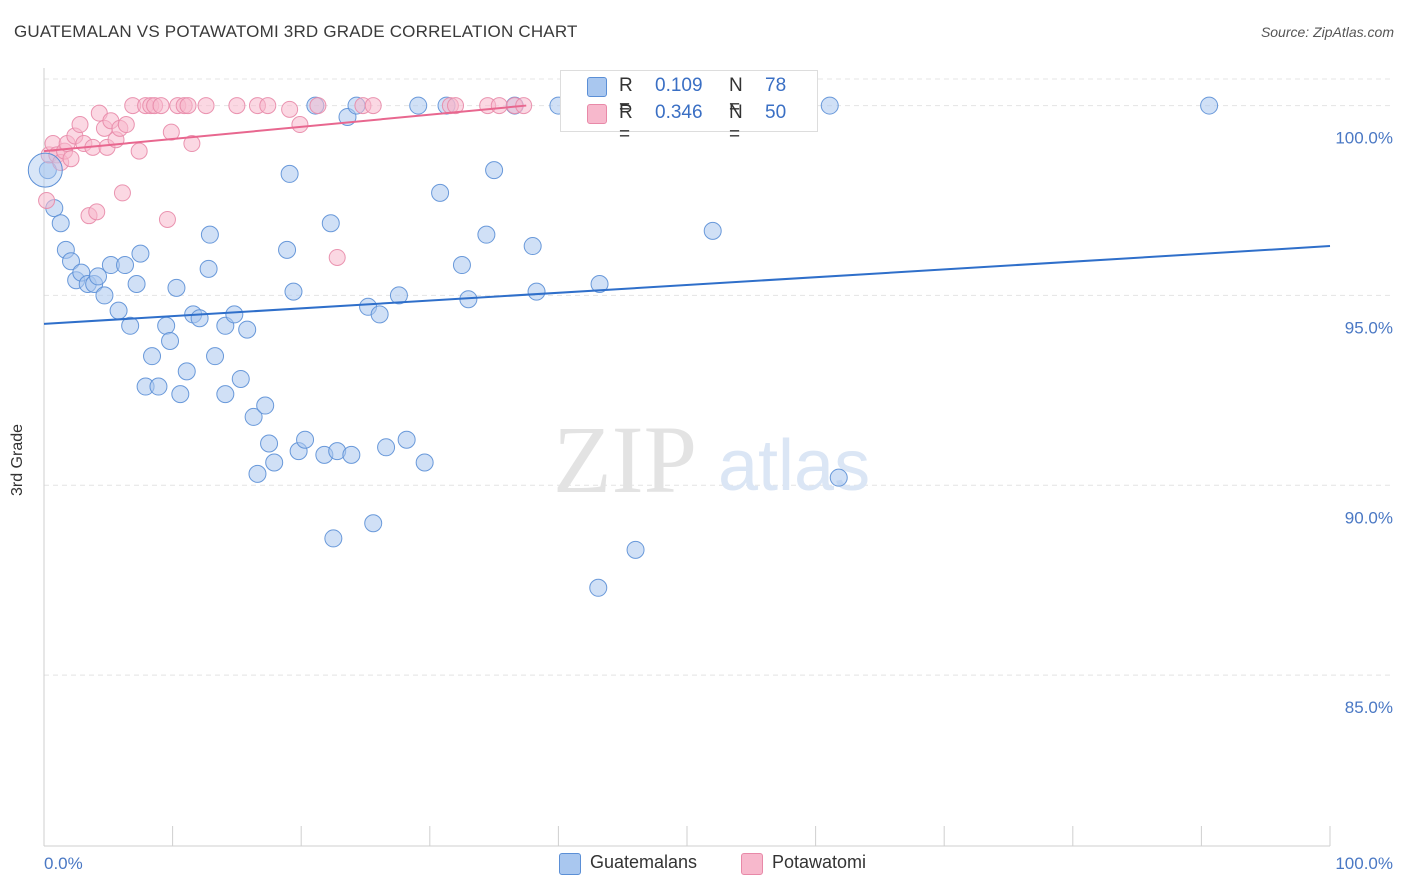 The height and width of the screenshot is (892, 1406). Describe the element at coordinates (597, 87) in the screenshot. I see `guatemalans-swatch` at that location.